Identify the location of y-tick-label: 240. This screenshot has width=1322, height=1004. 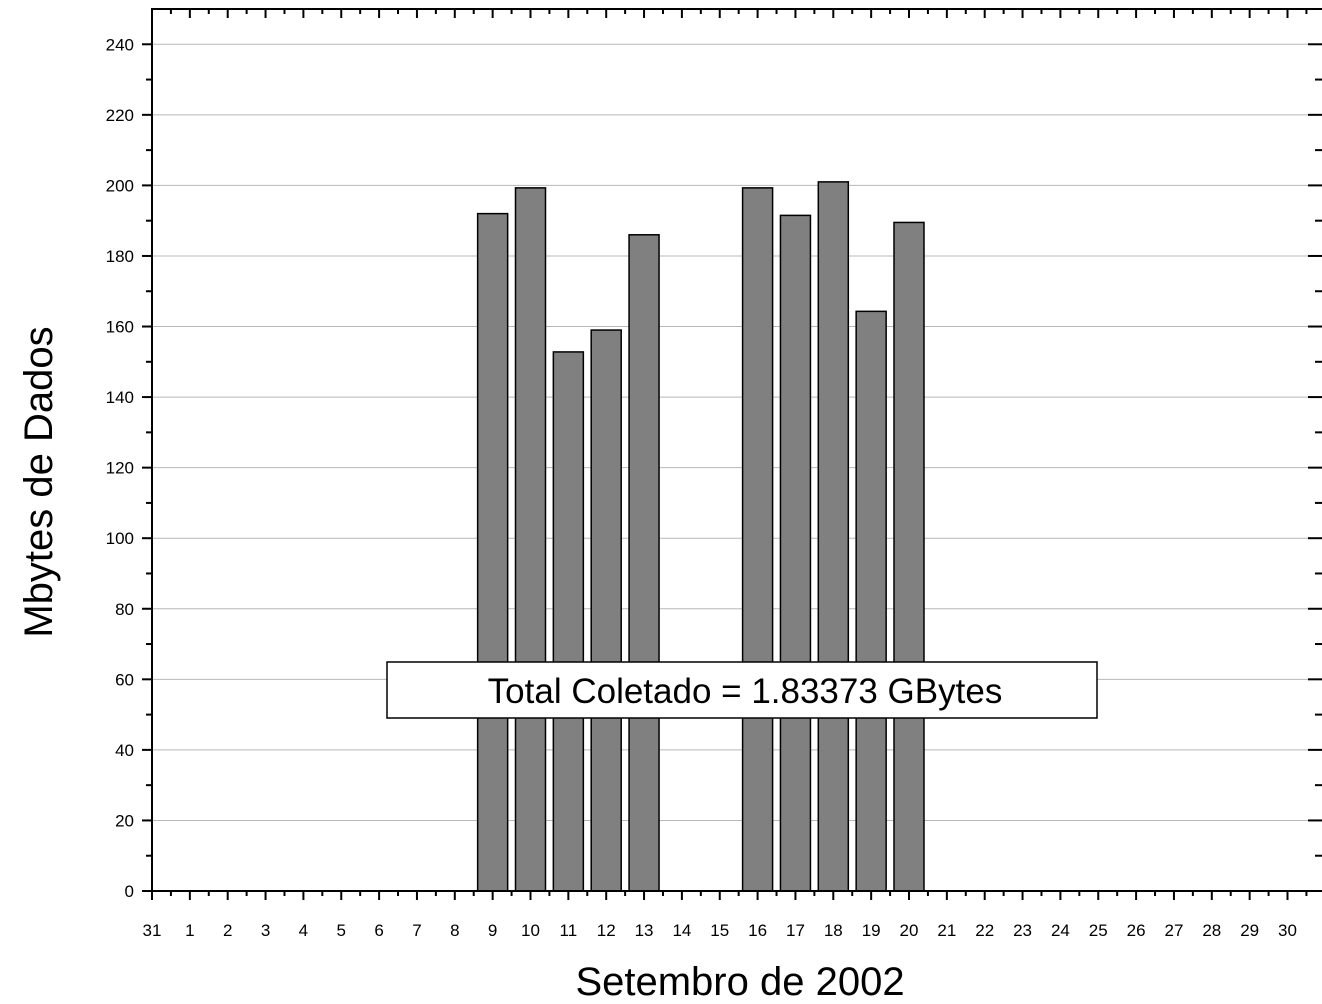
(120, 44).